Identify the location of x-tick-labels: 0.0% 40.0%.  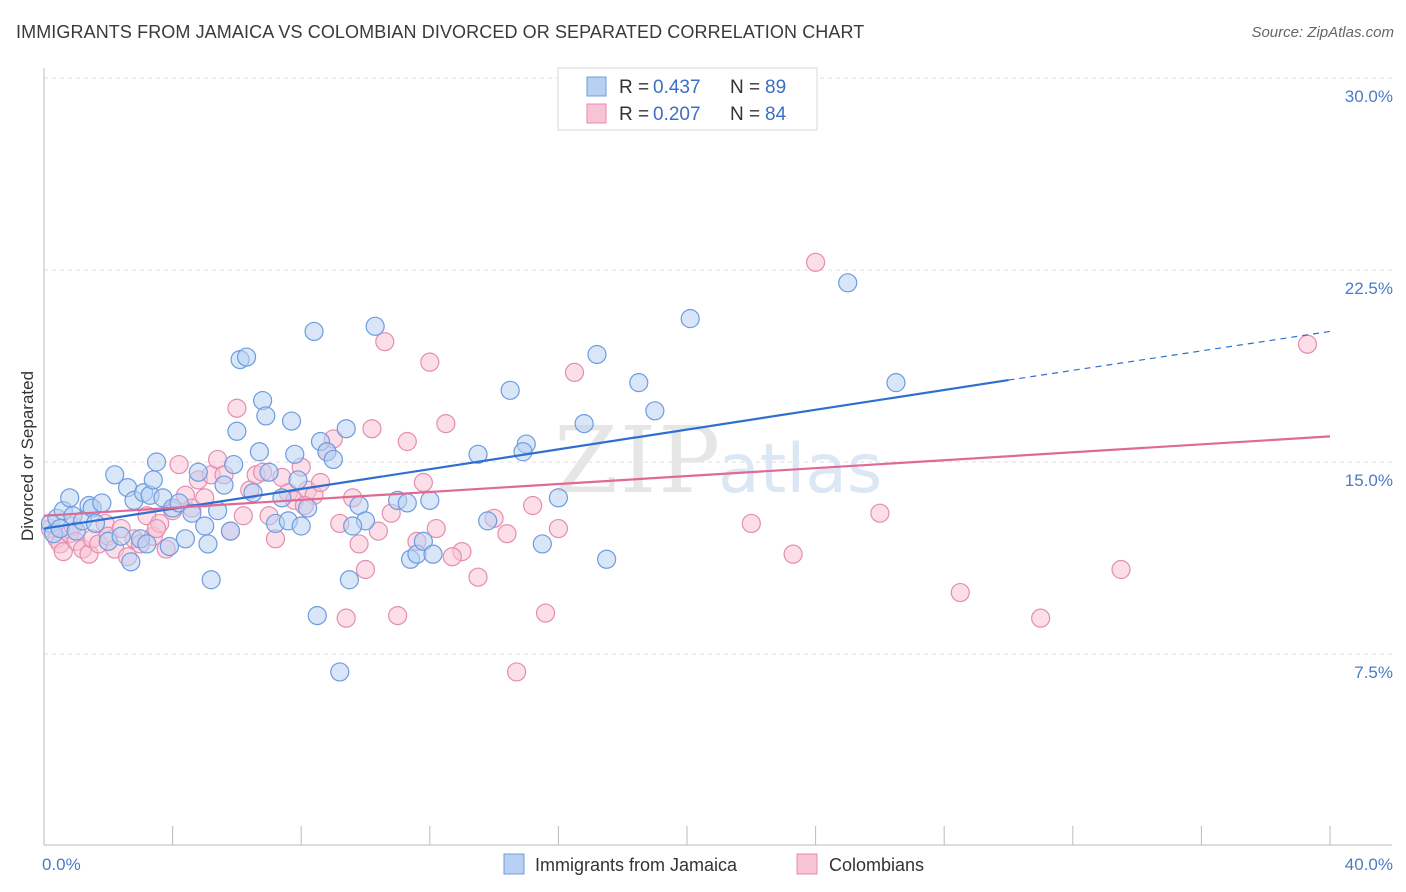
(717, 864).